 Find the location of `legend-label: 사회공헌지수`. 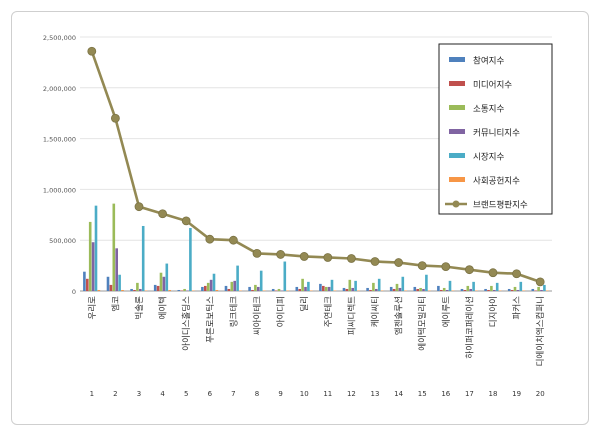

legend-label: 사회공헌지수 is located at coordinates (496, 182).